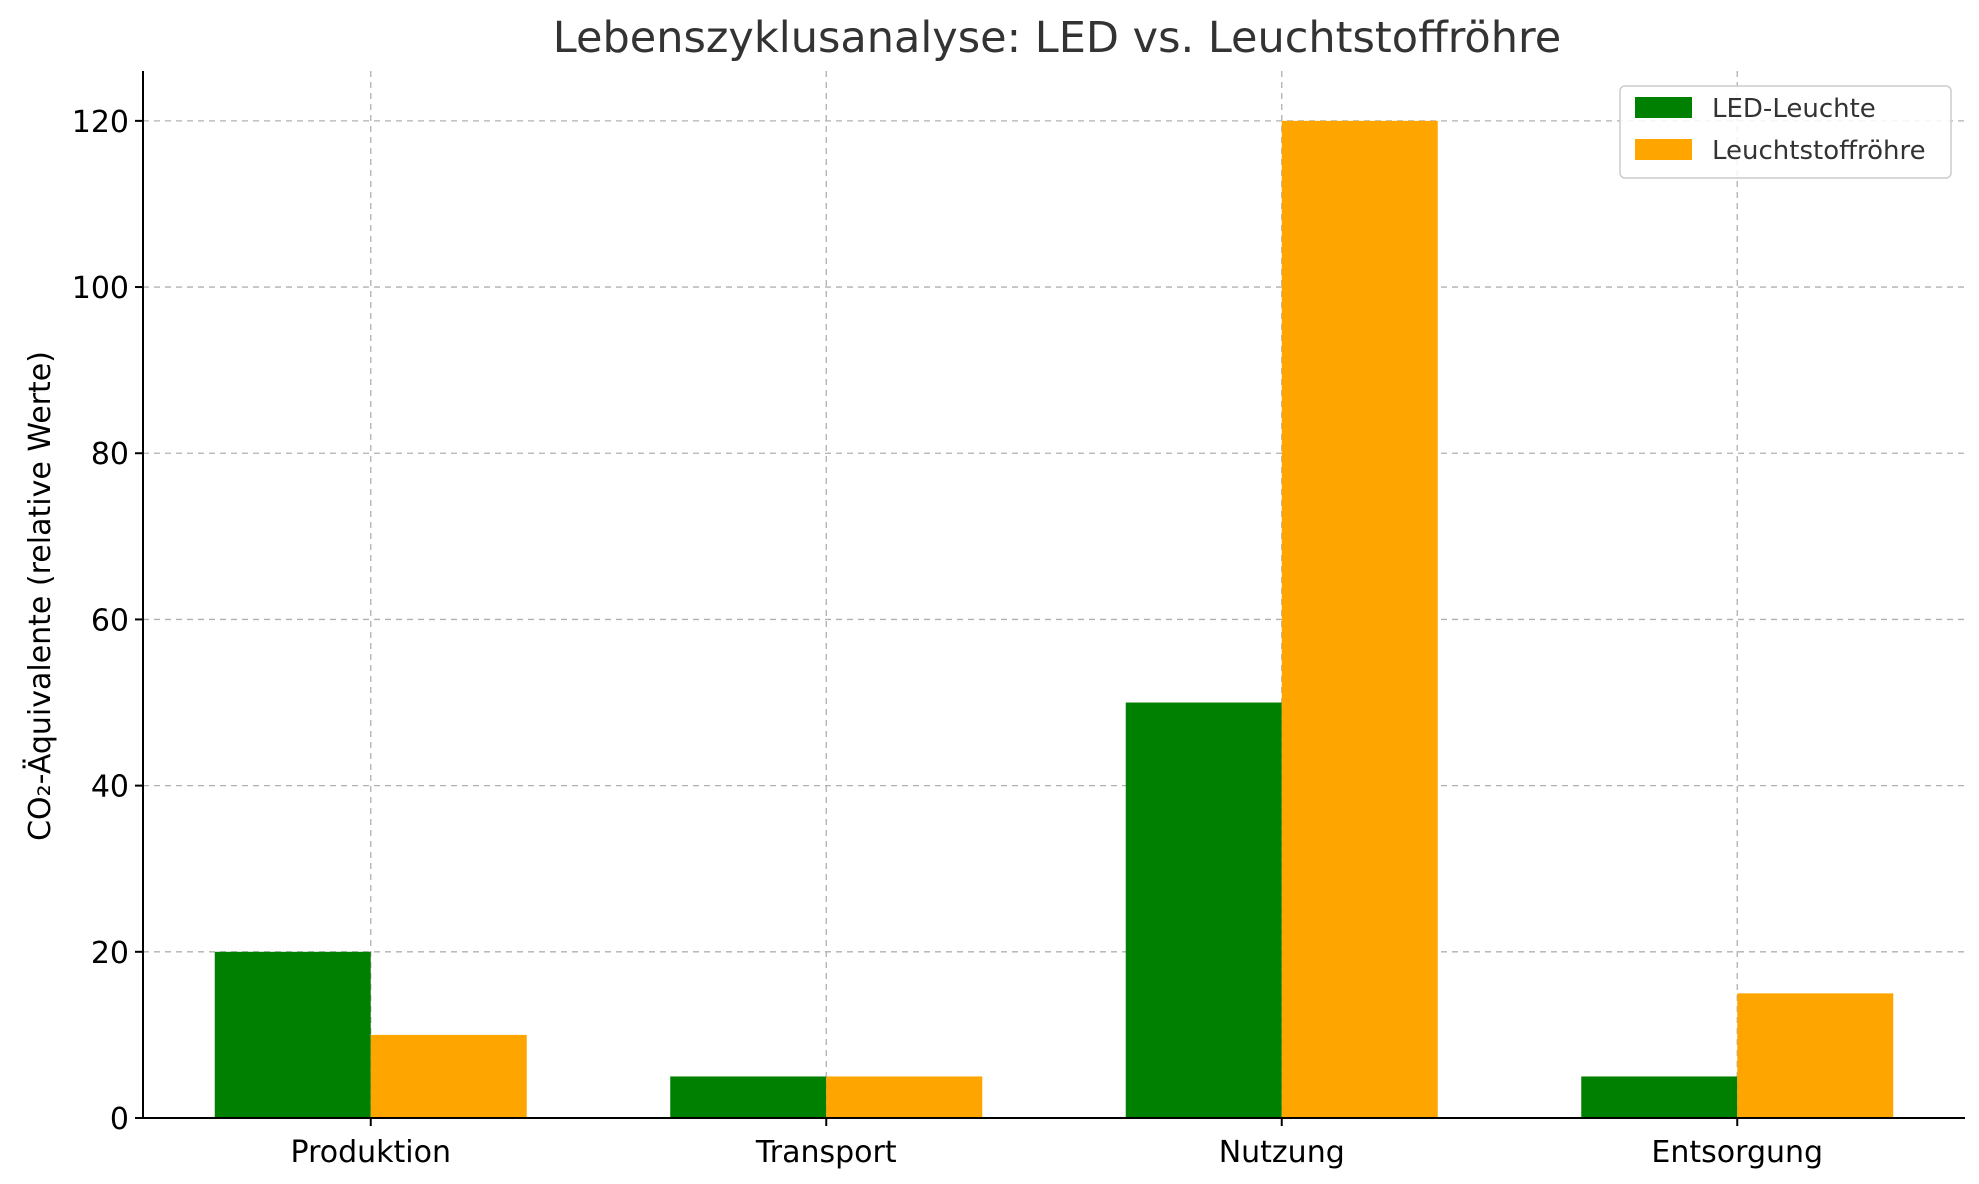 This screenshot has width=1979, height=1184. Describe the element at coordinates (371, 1152) in the screenshot. I see `x-tick-label: Produktion` at that location.